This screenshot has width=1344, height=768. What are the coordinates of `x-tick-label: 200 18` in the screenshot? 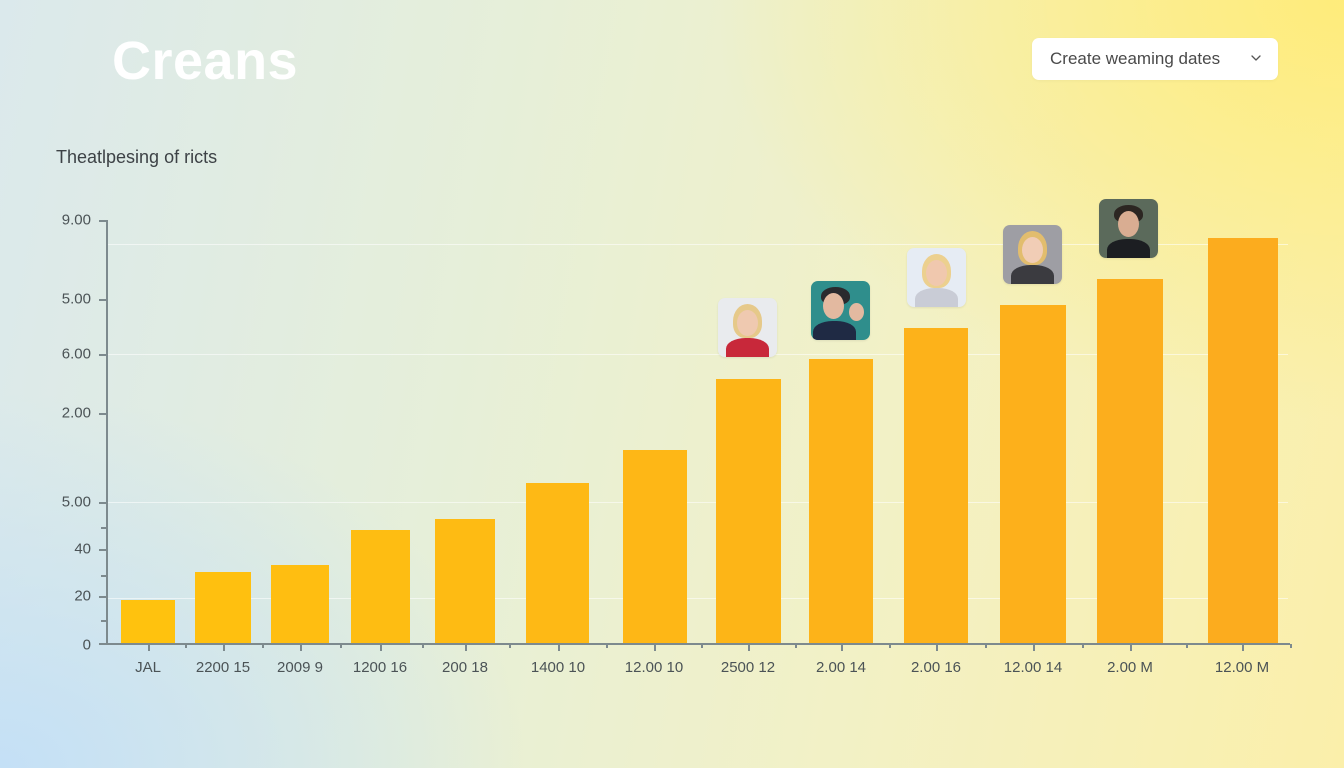 It's located at (465, 667).